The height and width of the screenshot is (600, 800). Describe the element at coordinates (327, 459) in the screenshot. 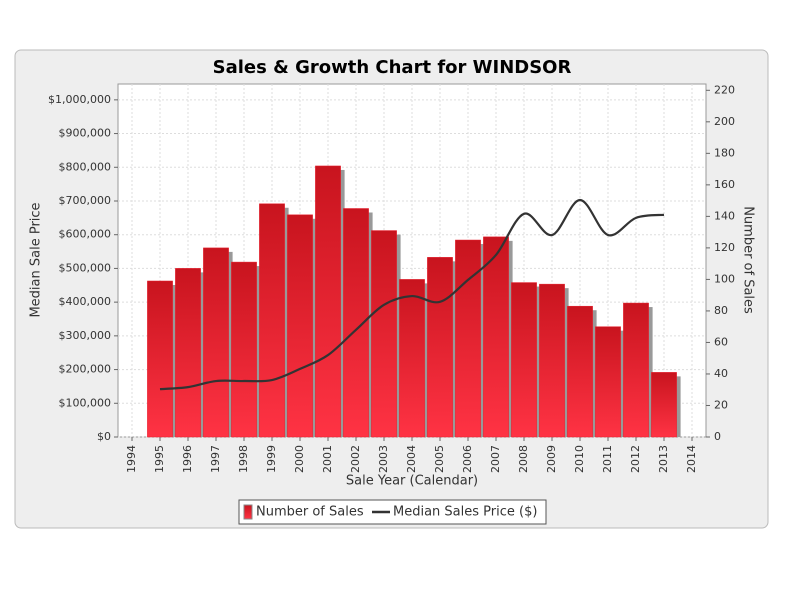

I see `x-tick-label: 2001` at that location.